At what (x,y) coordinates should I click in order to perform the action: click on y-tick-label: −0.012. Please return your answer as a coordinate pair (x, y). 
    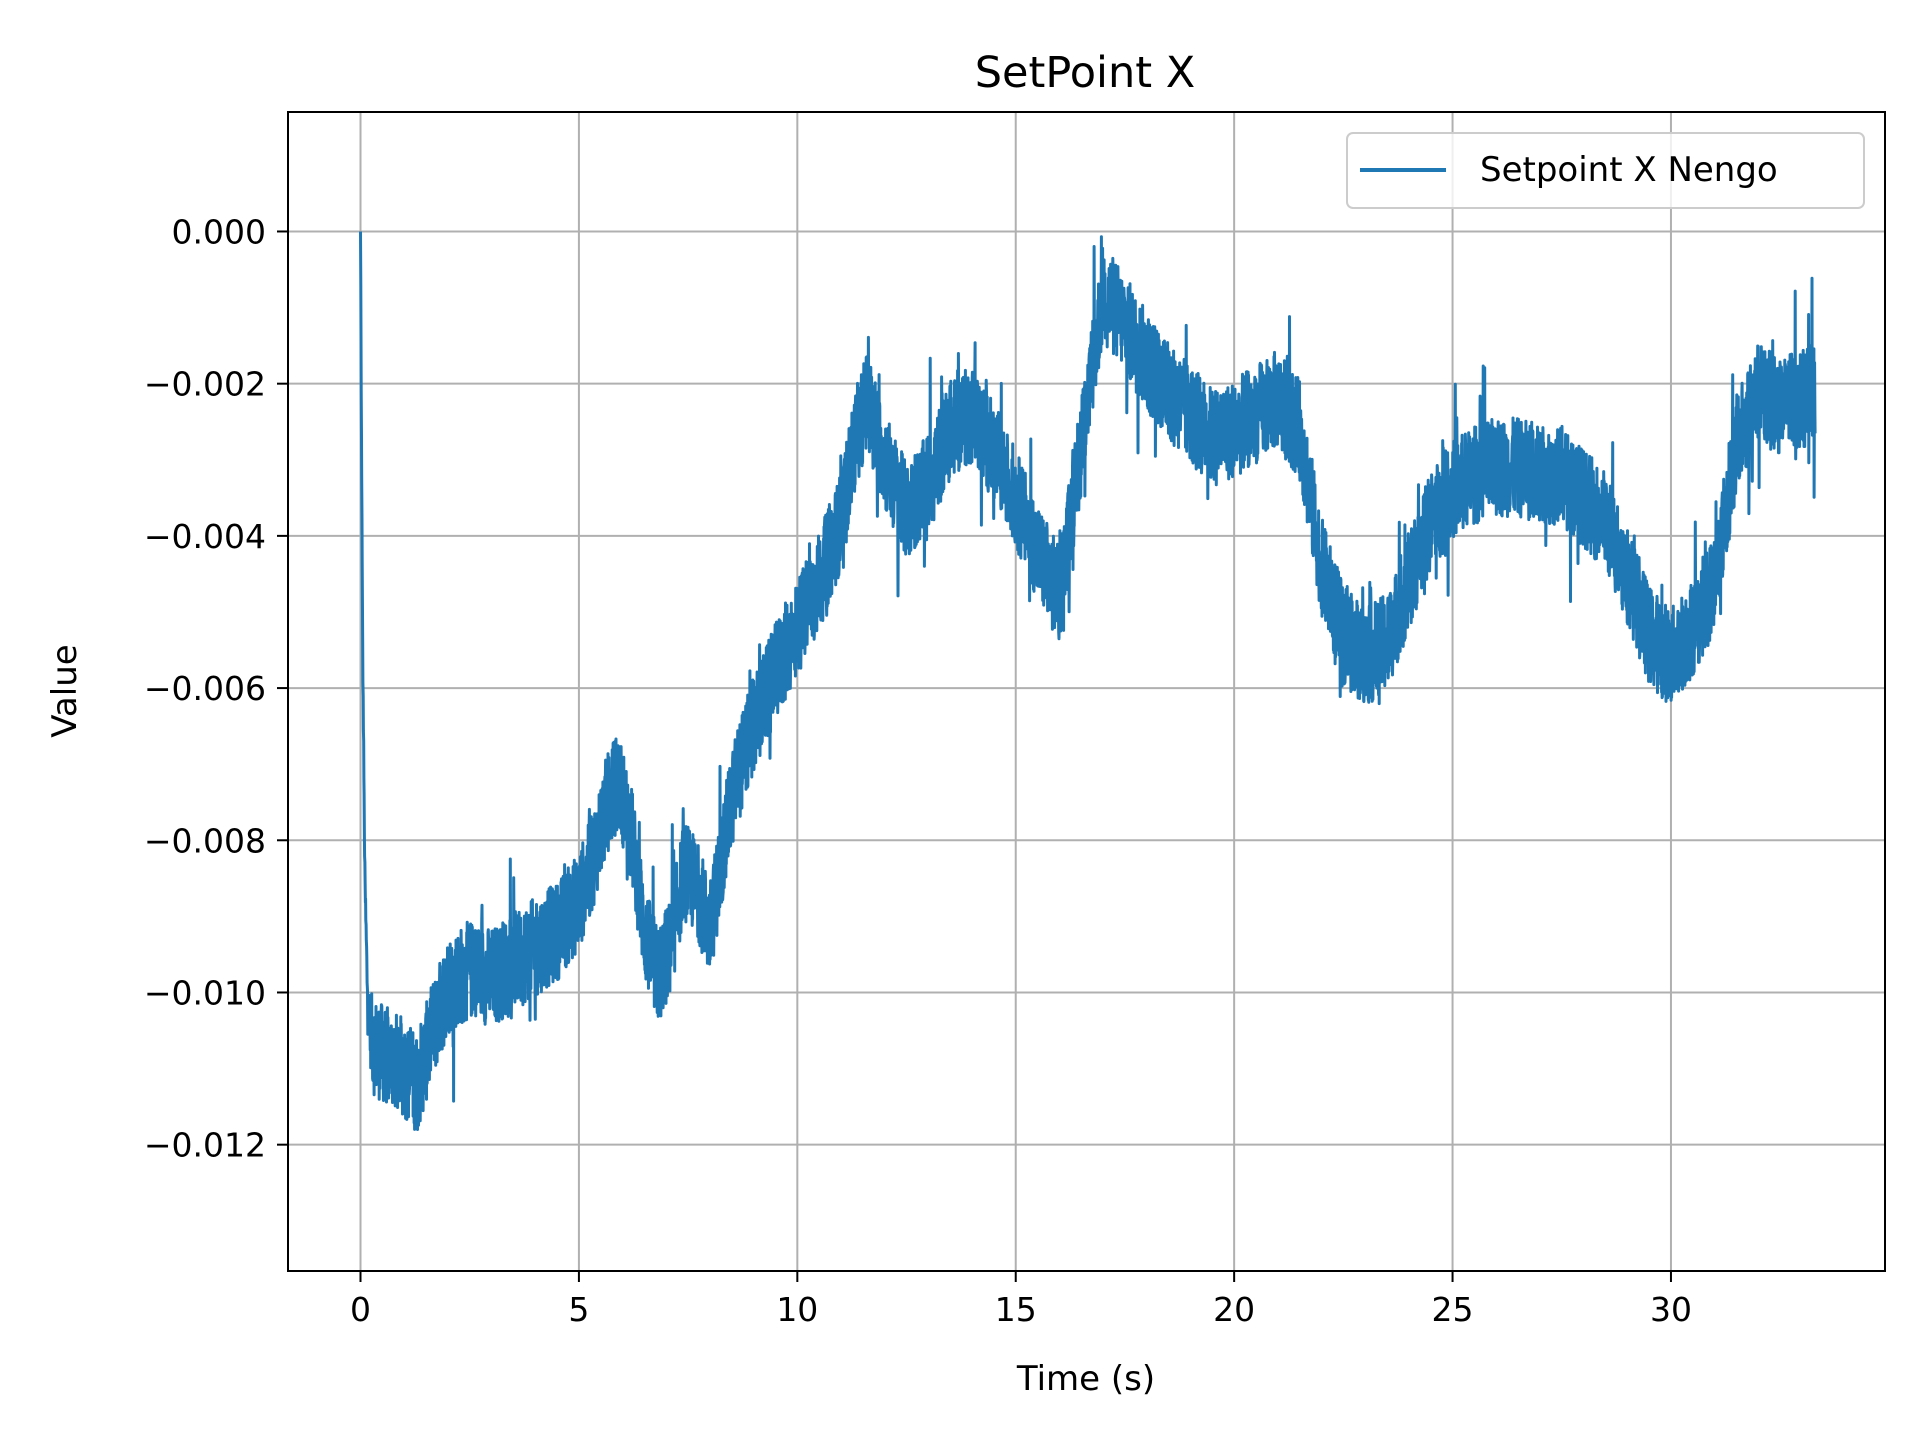
    Looking at the image, I should click on (205, 1145).